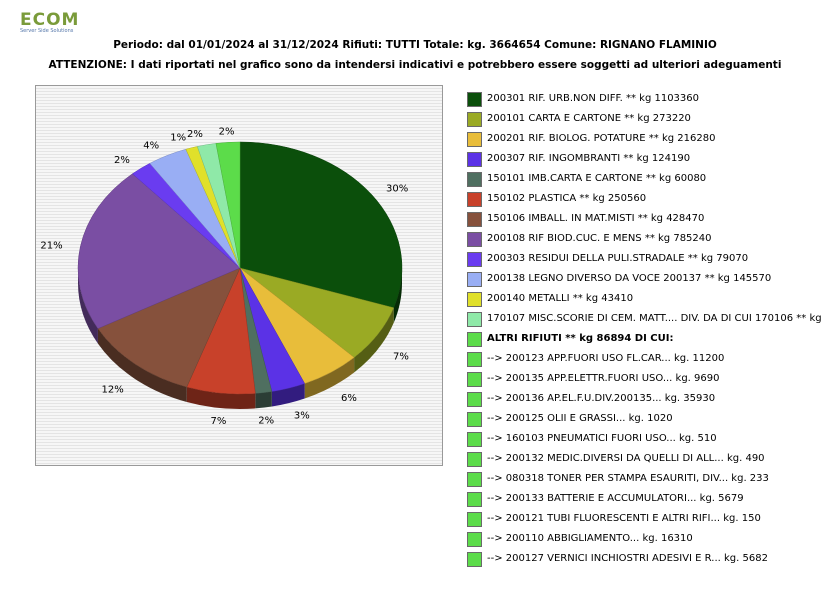  Describe the element at coordinates (599, 238) in the screenshot. I see `legend-label: 200108 RIF BIOD.CUC. E MENS ** kg 785240` at that location.